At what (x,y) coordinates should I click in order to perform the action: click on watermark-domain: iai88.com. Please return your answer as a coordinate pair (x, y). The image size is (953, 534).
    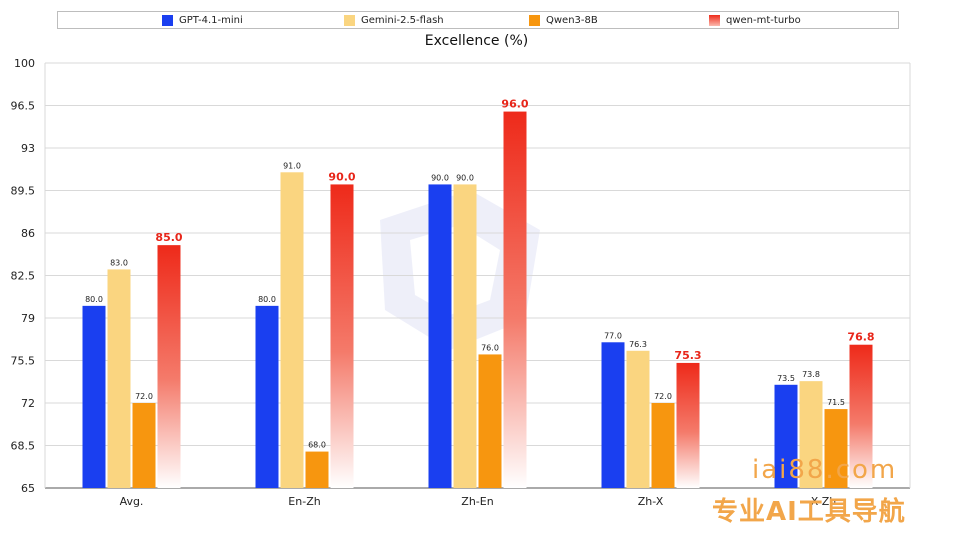
    Looking at the image, I should click on (825, 470).